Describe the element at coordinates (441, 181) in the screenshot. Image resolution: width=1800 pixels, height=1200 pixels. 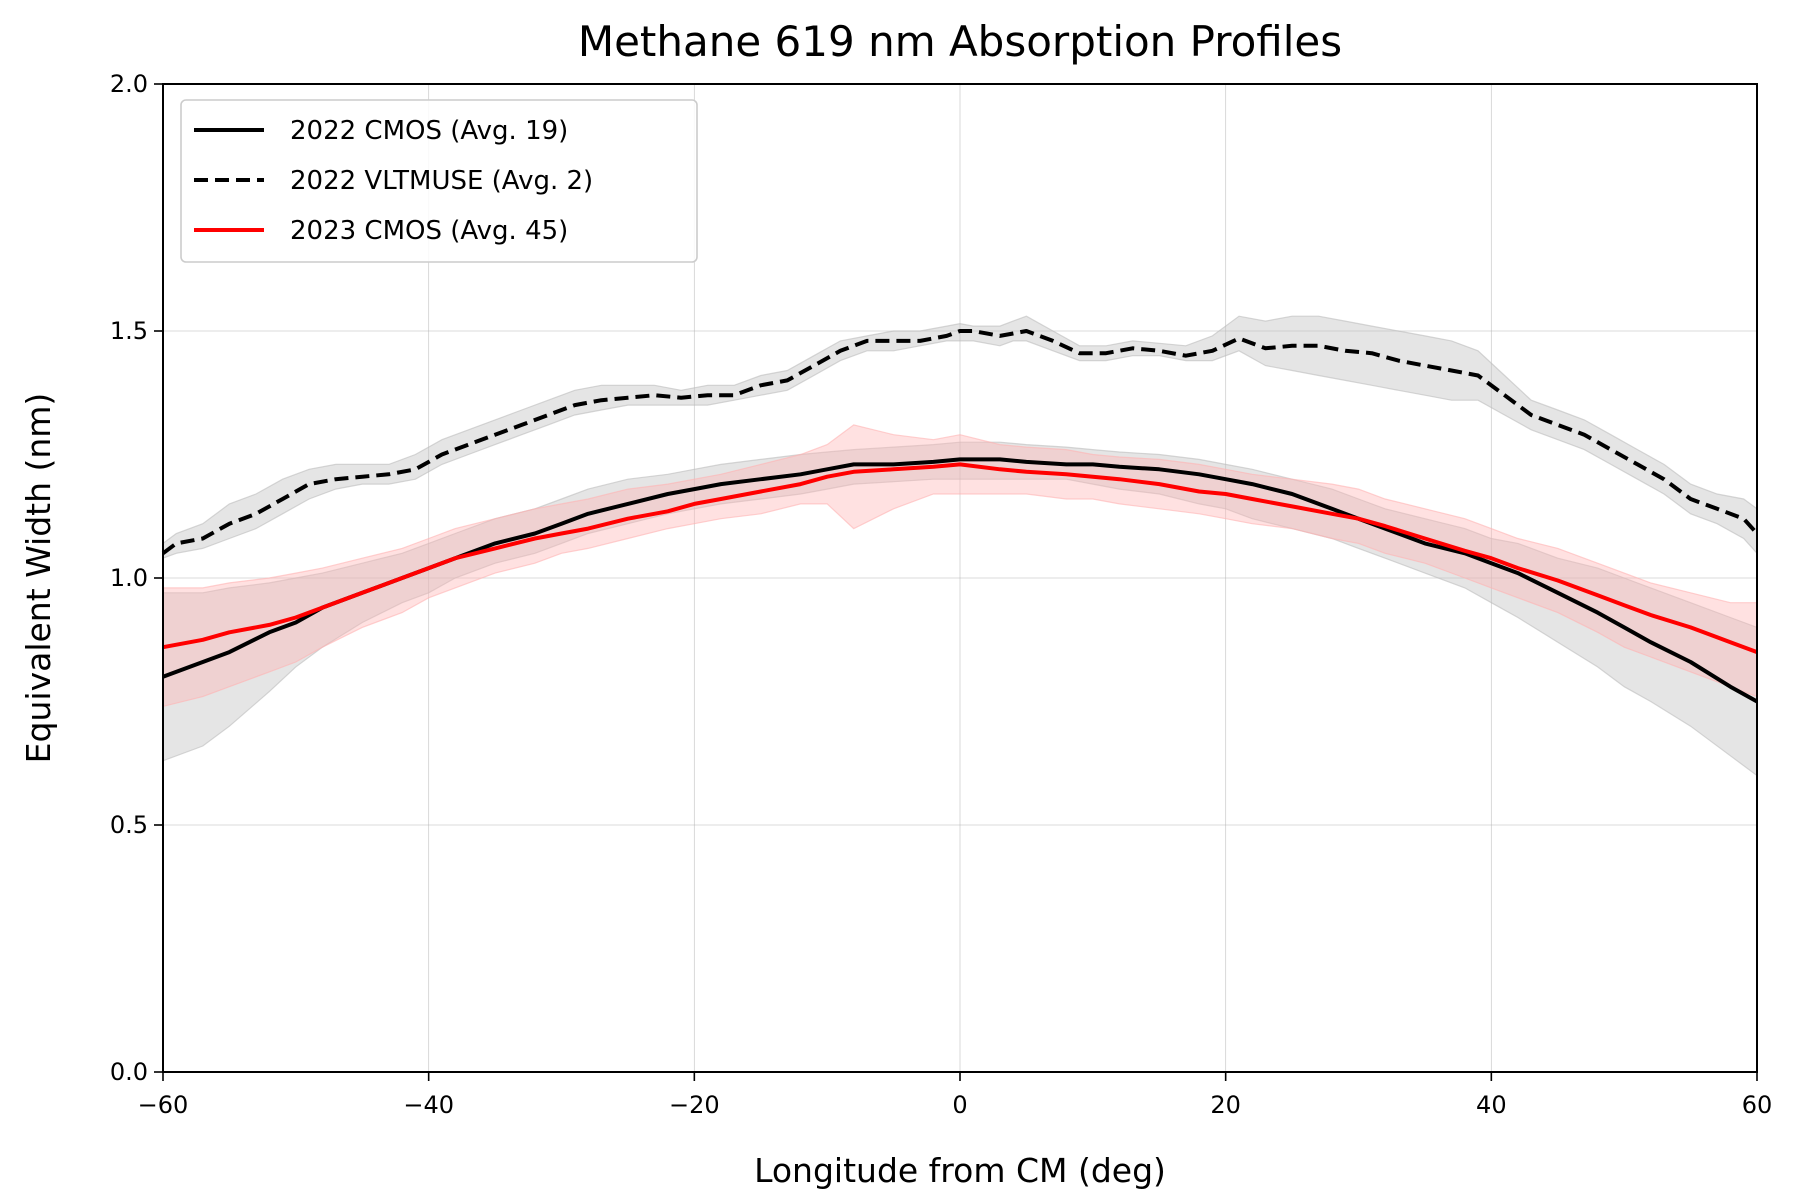
I see `legend-label-1: 2022 VLTMUSE (Avg. 2)` at that location.